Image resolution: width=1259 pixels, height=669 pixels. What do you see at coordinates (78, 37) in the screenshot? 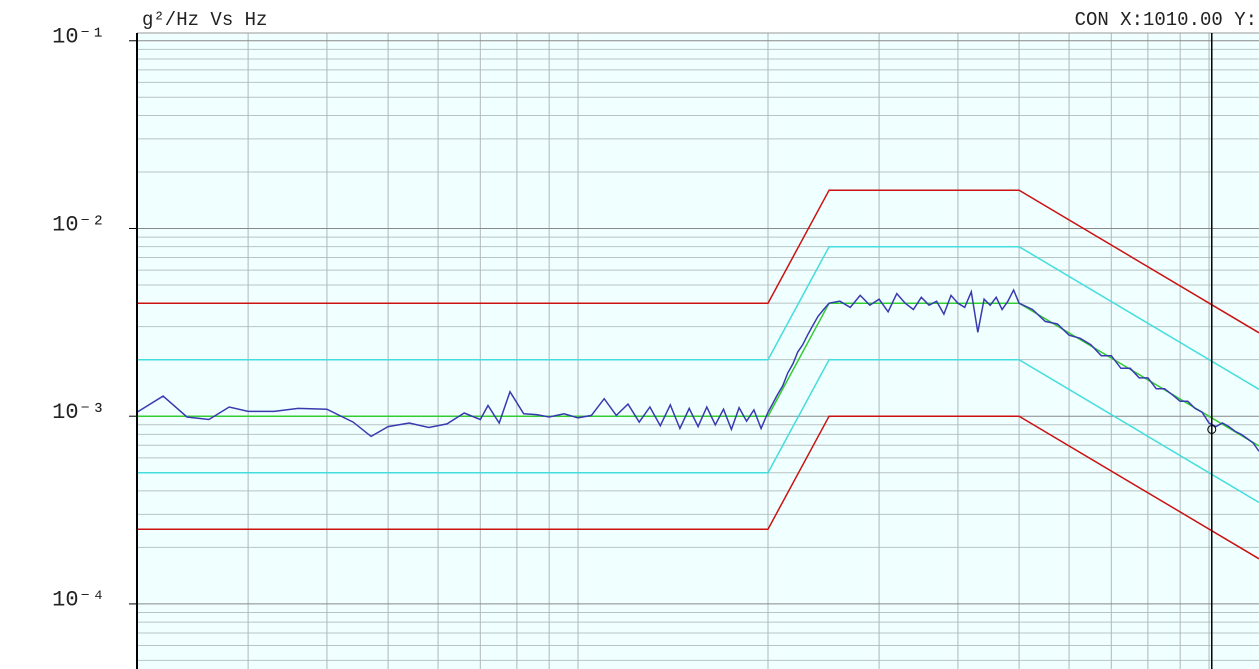
I see `y-tick-label: 10⁻¹` at bounding box center [78, 37].